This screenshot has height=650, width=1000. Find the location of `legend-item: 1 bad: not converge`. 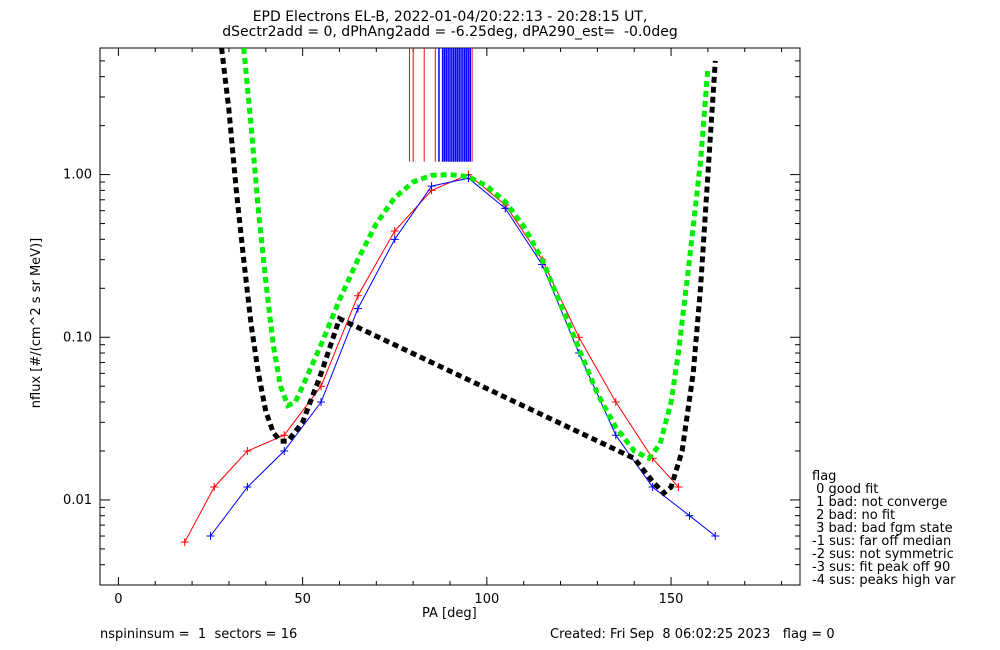

legend-item: 1 bad: not converge is located at coordinates (880, 502).